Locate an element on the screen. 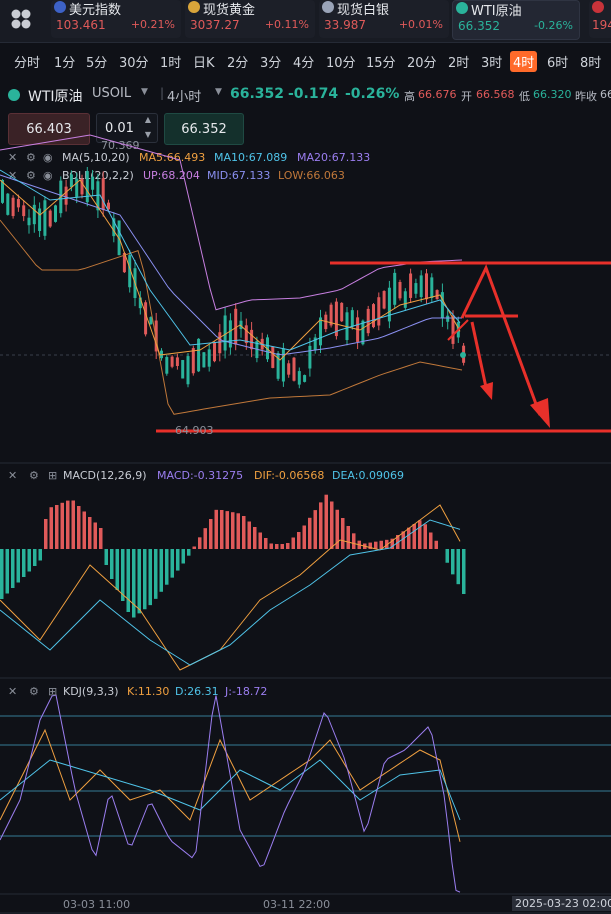  buy-price-box: 66.352 is located at coordinates (204, 129).